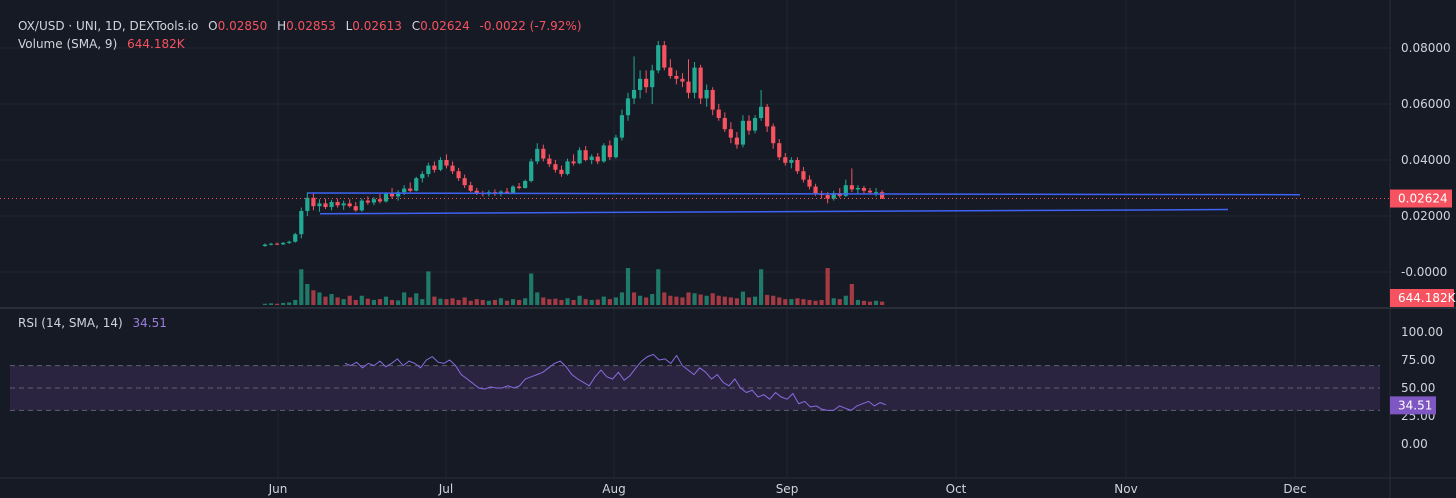 The image size is (1456, 498). I want to click on rsi-line, so click(615, 382).